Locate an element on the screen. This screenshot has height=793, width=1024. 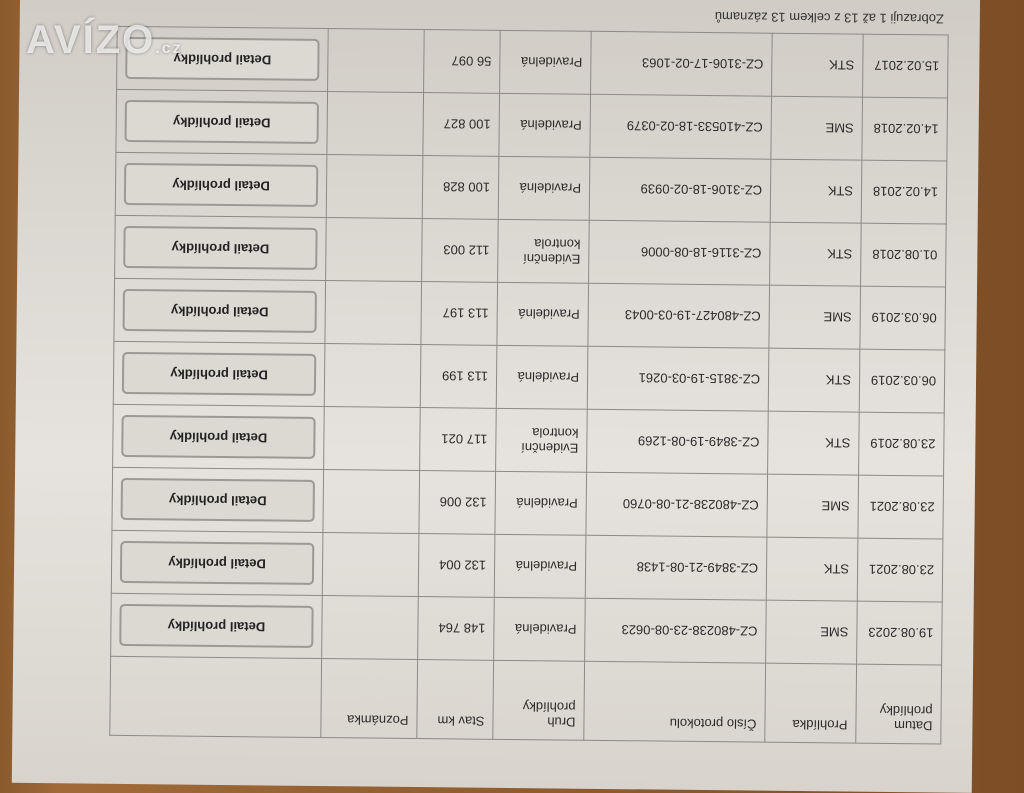
km-cell: 113 199 is located at coordinates (458, 376).